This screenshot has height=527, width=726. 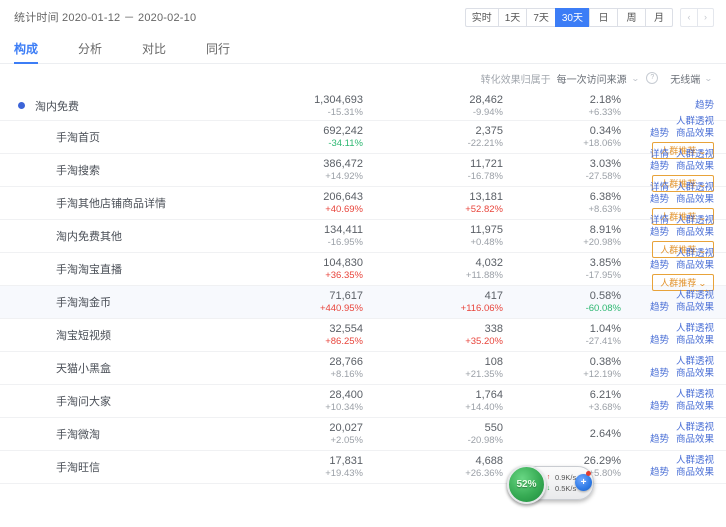 What do you see at coordinates (566, 477) in the screenshot?
I see `upload-speed-value: 0.9K/s` at bounding box center [566, 477].